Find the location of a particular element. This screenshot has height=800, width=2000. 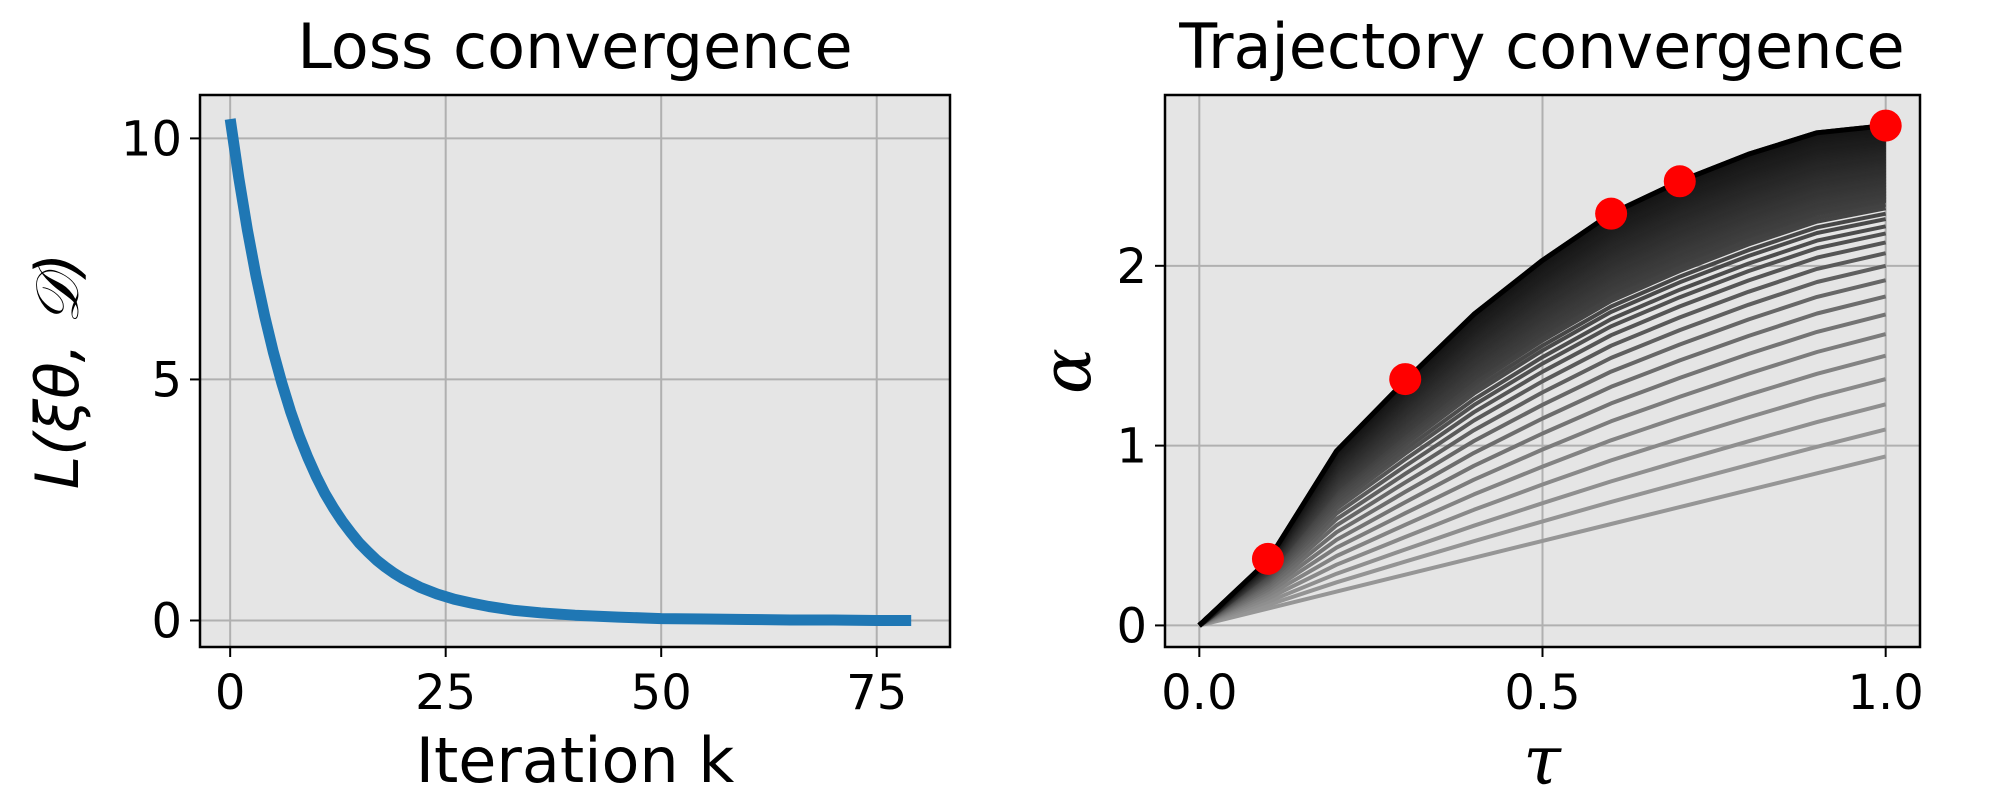

trajectory-xtick-label: 0.0 is located at coordinates (1199, 693).